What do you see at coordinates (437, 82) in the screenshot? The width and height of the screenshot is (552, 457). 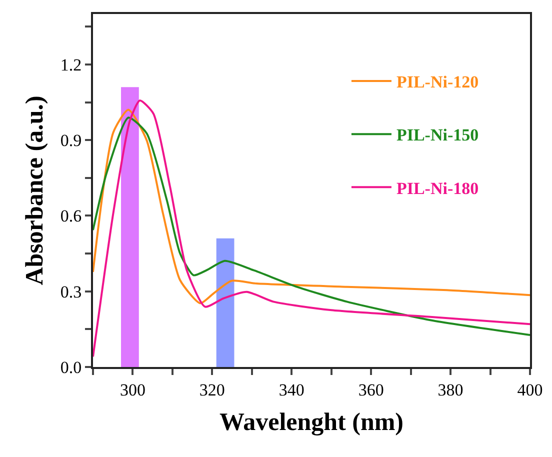 I see `legend-label: PIL-Ni-120` at bounding box center [437, 82].